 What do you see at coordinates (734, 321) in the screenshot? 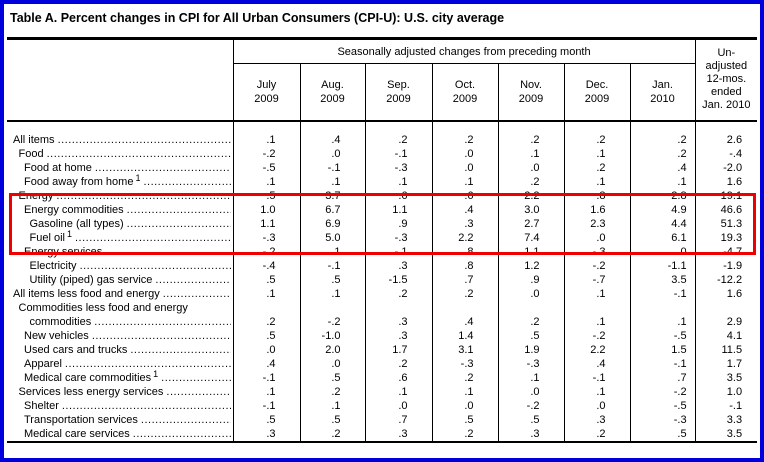
I see `annual-value-cell: 2.9` at bounding box center [734, 321].